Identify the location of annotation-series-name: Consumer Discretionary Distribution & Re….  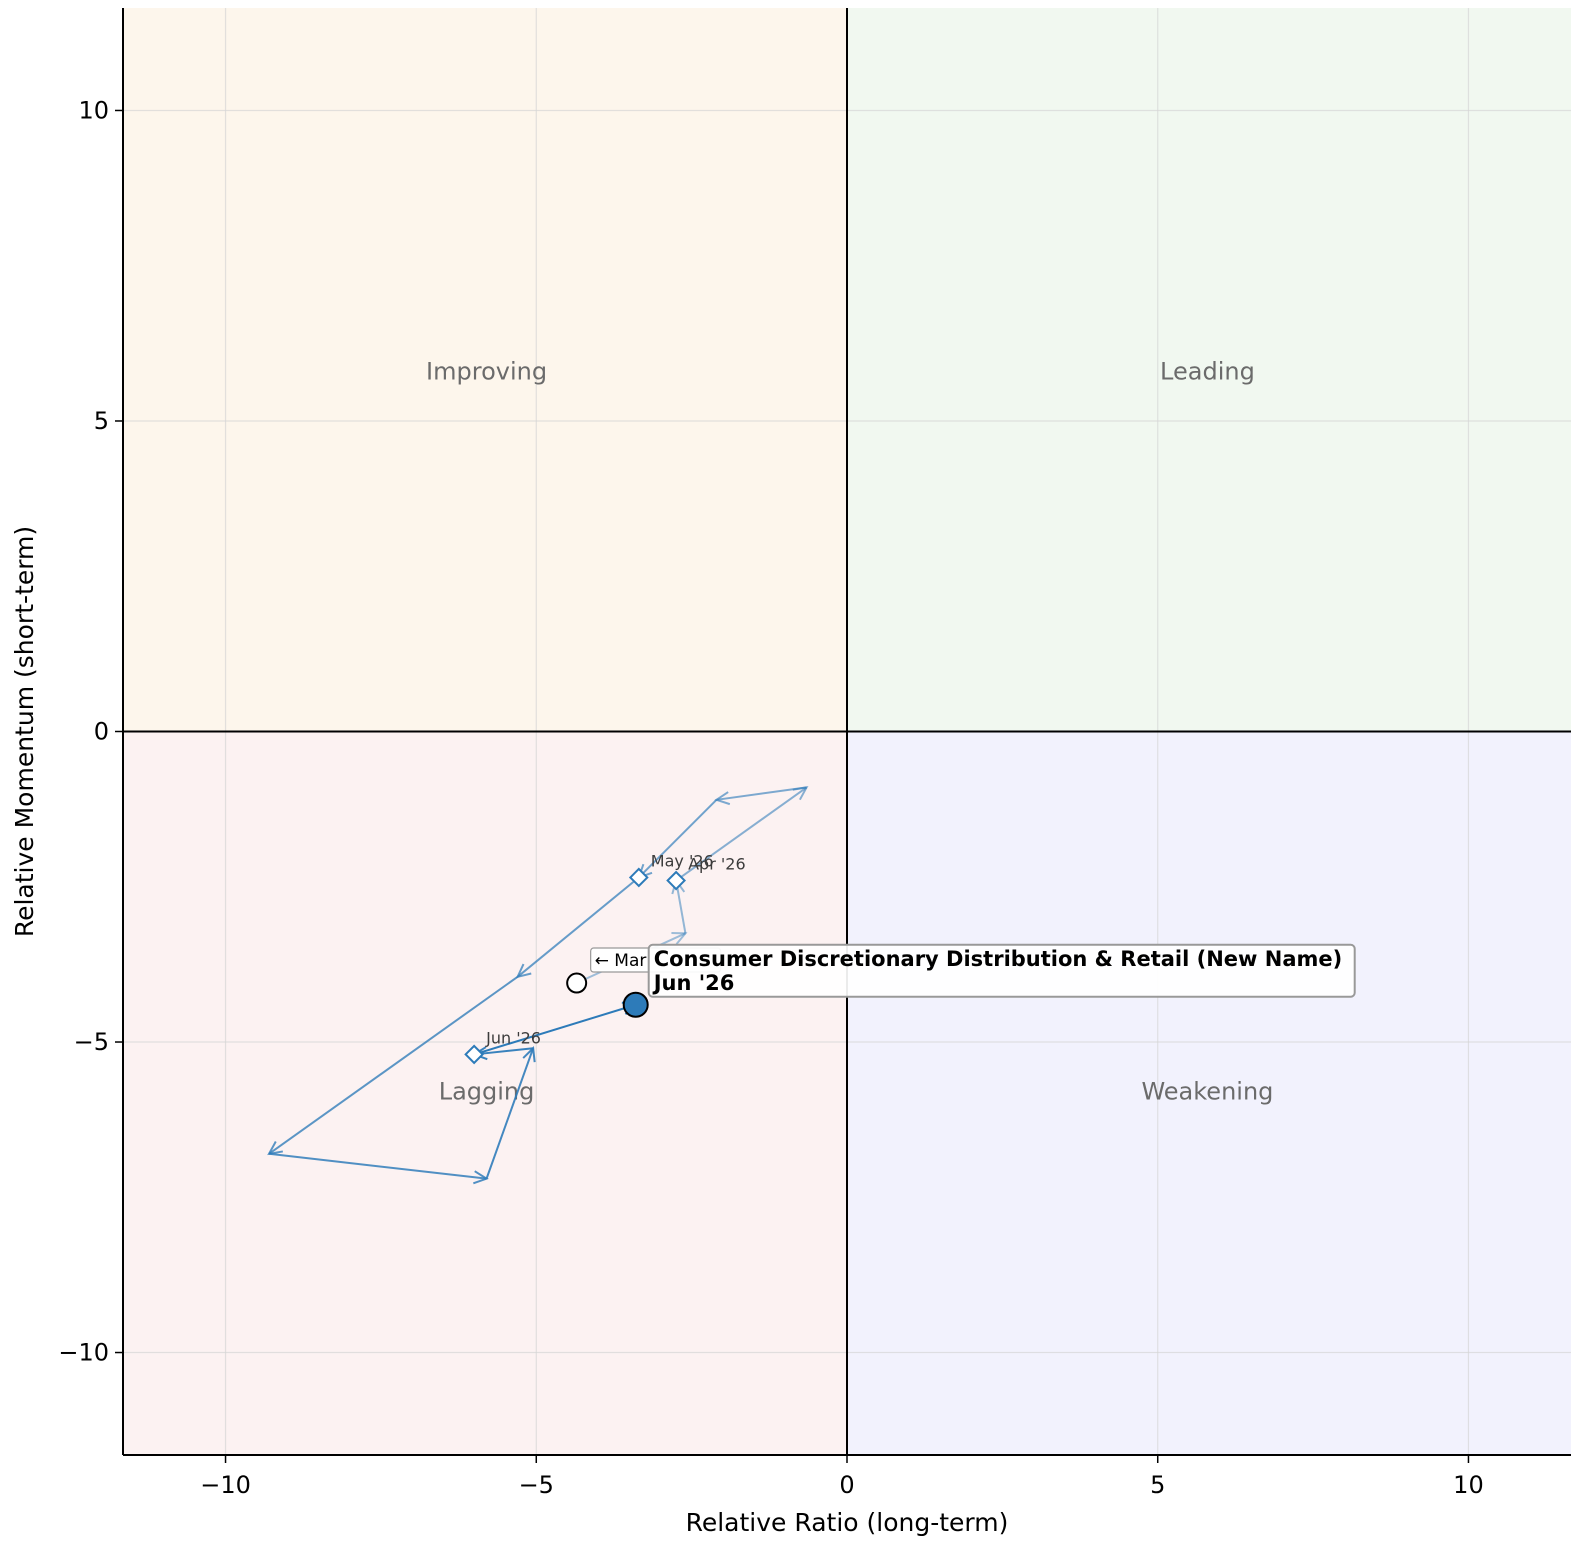
(998, 959).